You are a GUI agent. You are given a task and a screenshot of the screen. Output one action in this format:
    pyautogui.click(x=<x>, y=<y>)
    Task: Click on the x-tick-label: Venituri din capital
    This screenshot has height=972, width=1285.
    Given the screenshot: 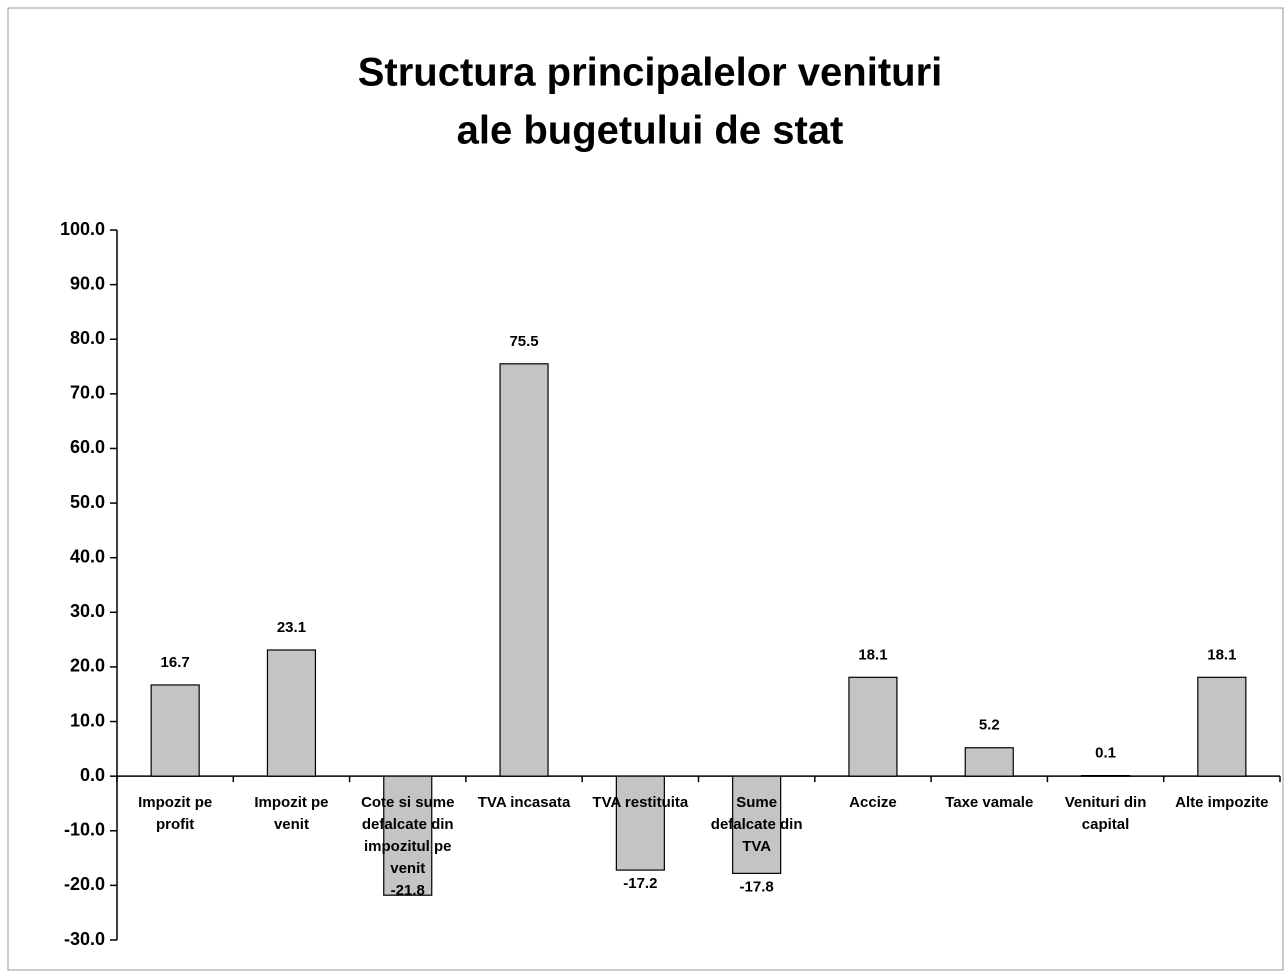 What is the action you would take?
    pyautogui.click(x=1106, y=813)
    